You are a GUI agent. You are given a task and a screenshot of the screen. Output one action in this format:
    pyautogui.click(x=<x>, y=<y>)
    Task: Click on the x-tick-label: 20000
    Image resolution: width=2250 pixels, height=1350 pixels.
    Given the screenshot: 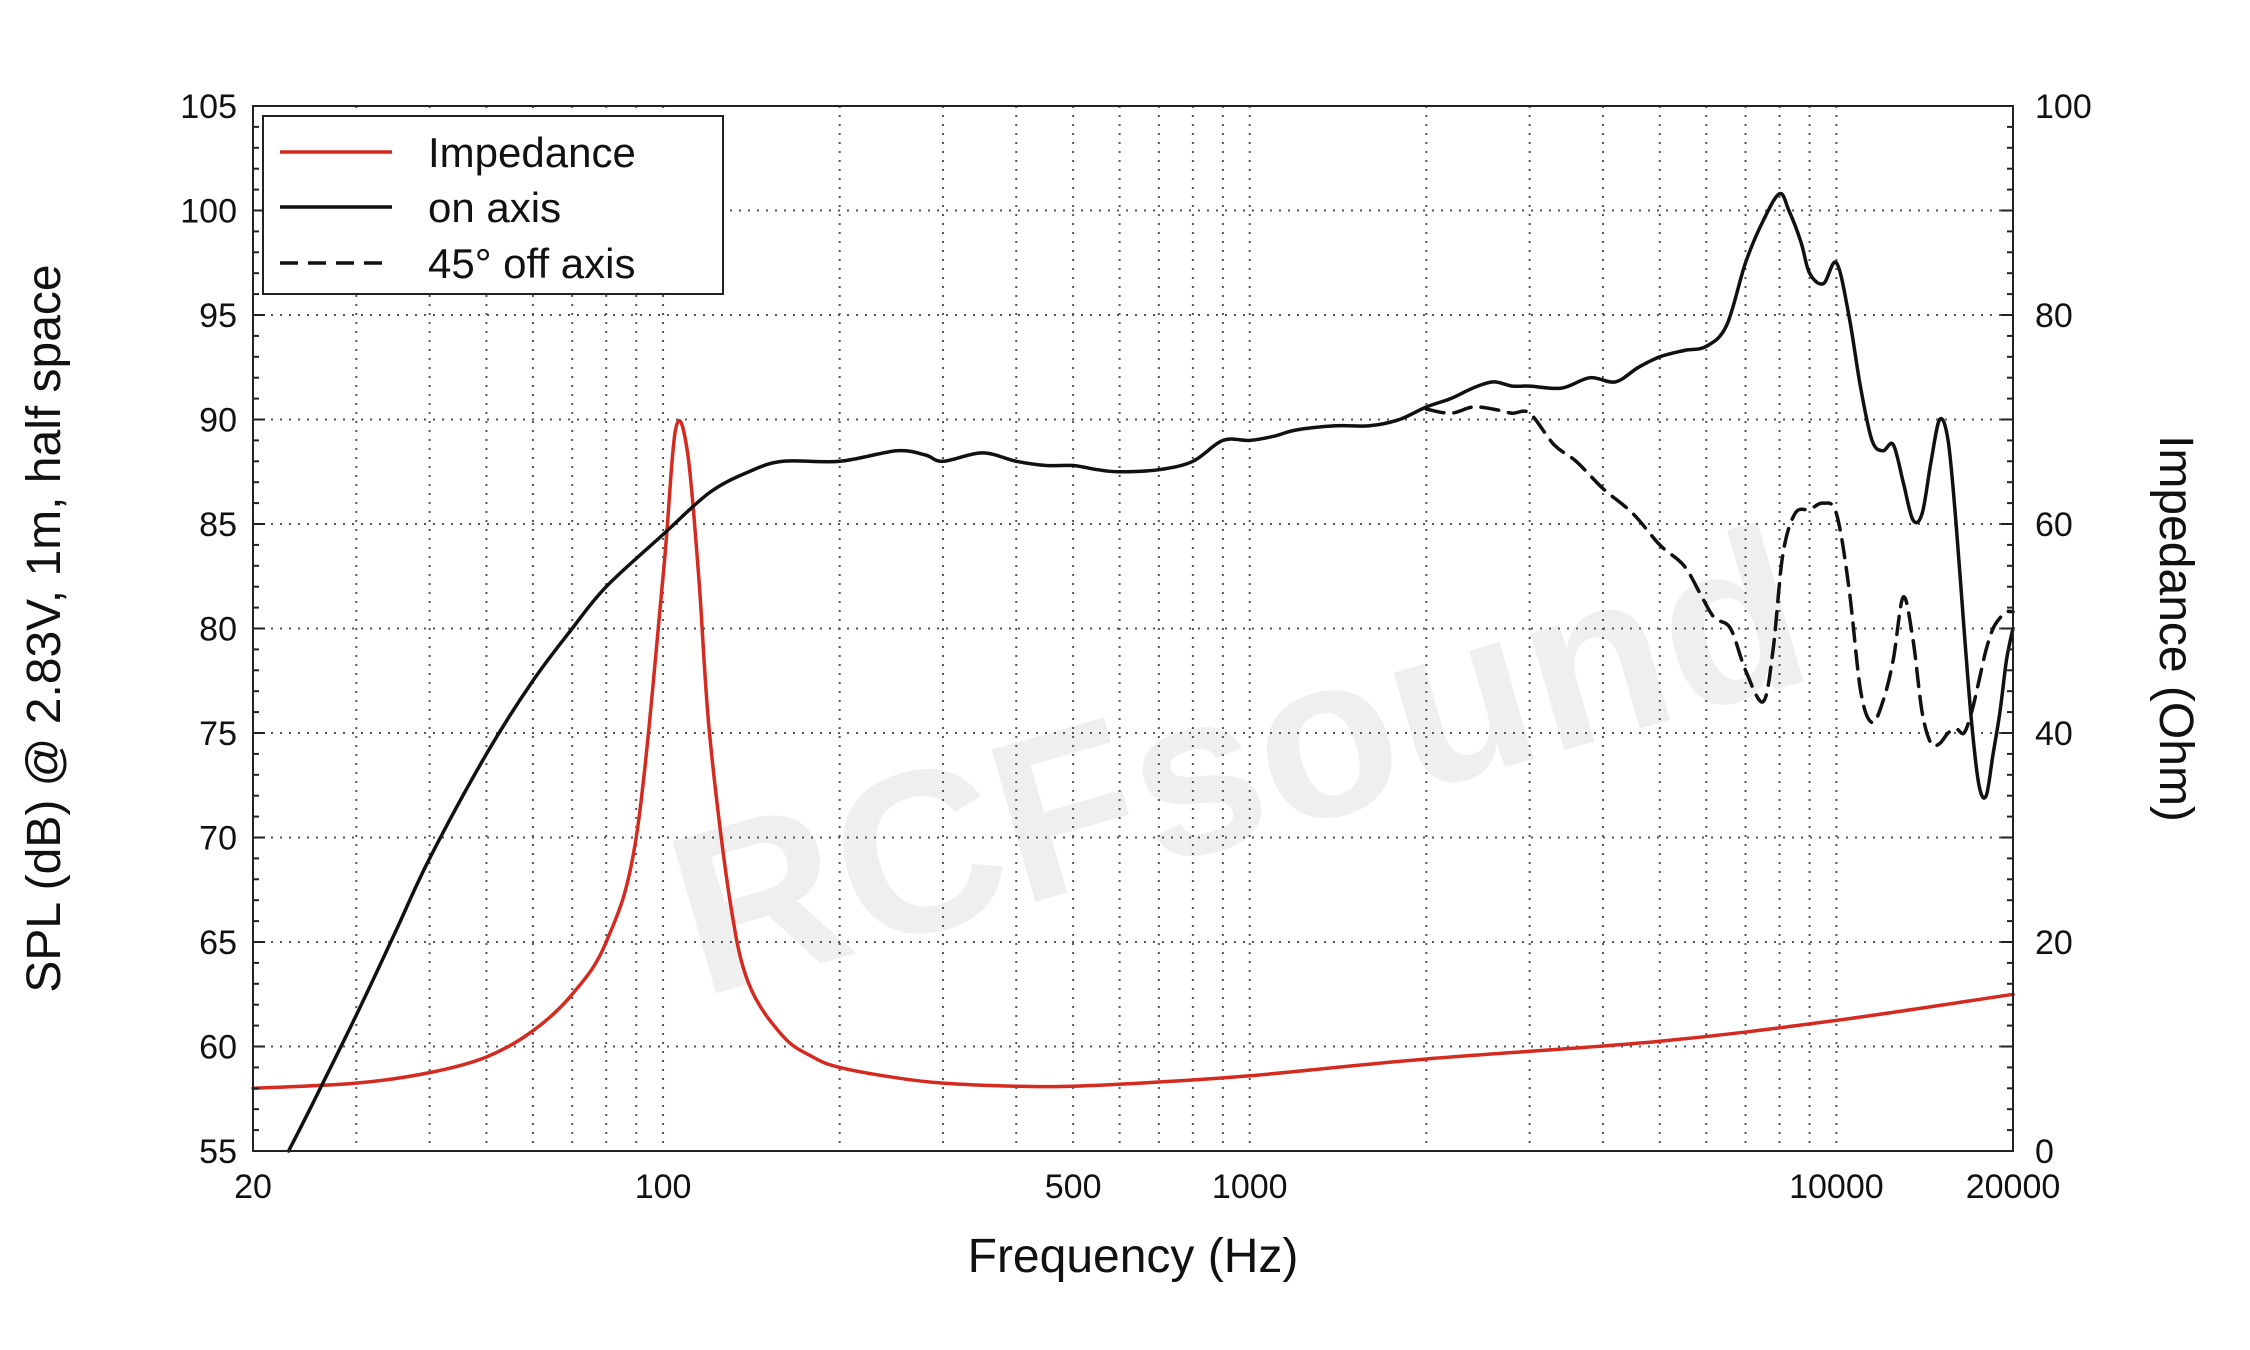 What is the action you would take?
    pyautogui.click(x=2013, y=1187)
    